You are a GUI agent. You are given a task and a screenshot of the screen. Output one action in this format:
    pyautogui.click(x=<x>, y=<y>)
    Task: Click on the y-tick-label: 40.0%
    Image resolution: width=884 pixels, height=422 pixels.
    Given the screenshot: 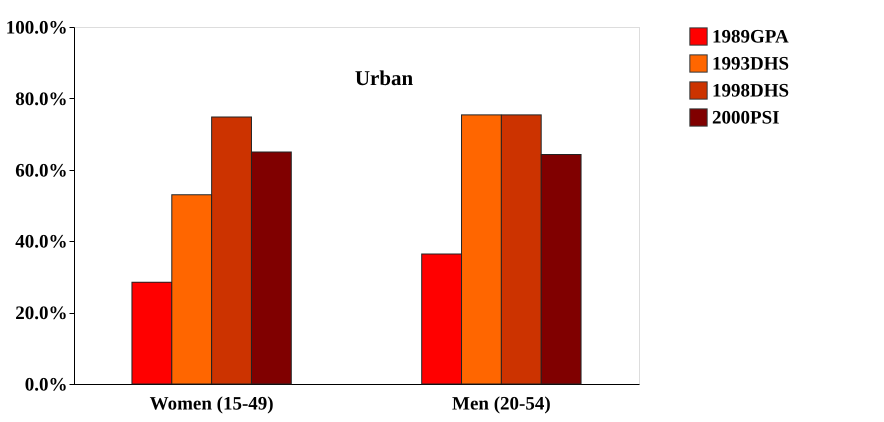 What is the action you would take?
    pyautogui.click(x=41, y=242)
    